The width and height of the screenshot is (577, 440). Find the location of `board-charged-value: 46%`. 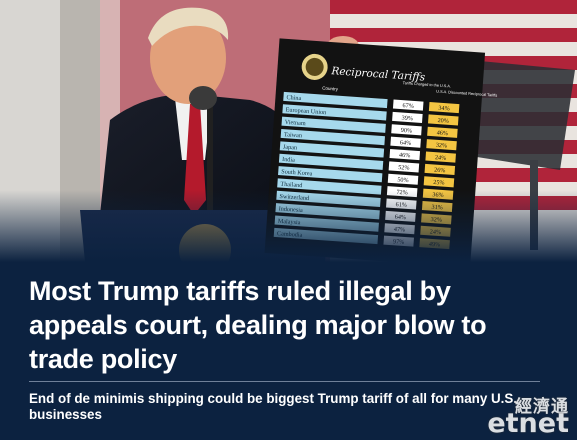

board-charged-value: 46% is located at coordinates (405, 156).